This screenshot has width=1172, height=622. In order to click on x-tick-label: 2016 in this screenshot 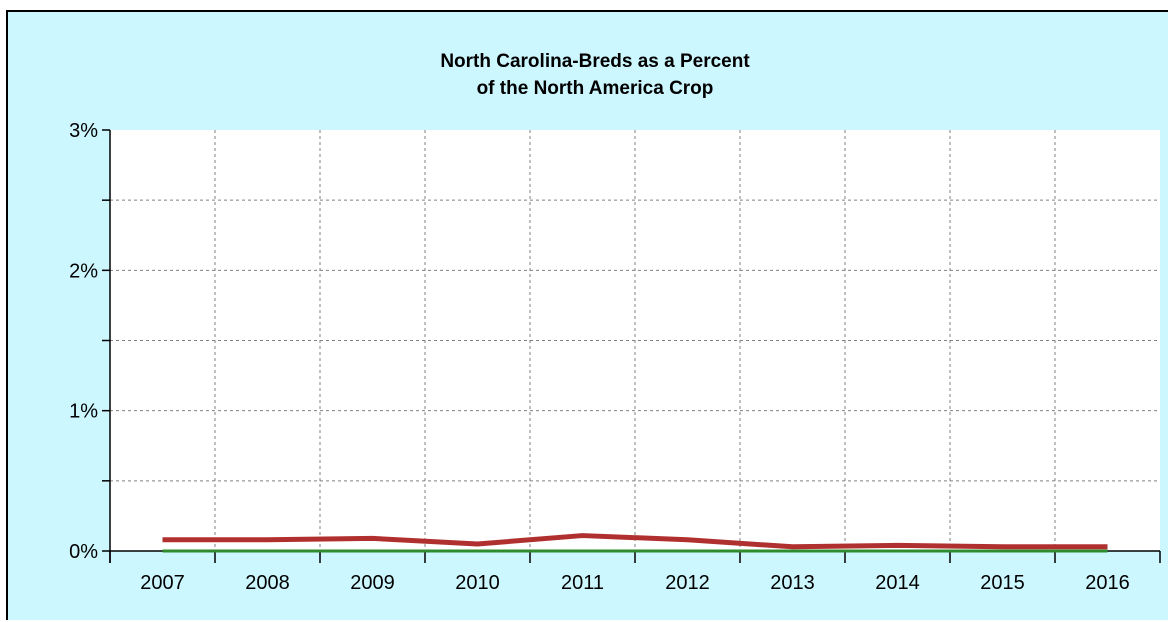, I will do `click(1107, 583)`.